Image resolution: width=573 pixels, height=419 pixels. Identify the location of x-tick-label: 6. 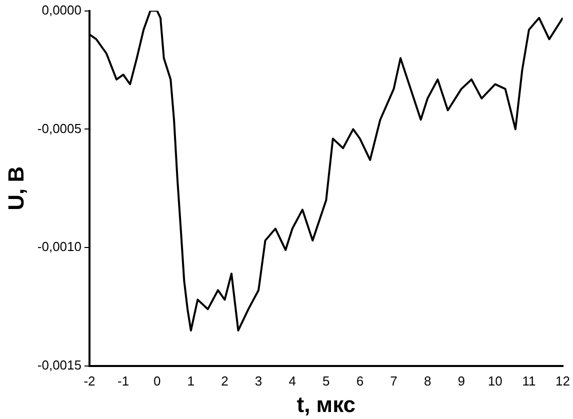
(360, 380).